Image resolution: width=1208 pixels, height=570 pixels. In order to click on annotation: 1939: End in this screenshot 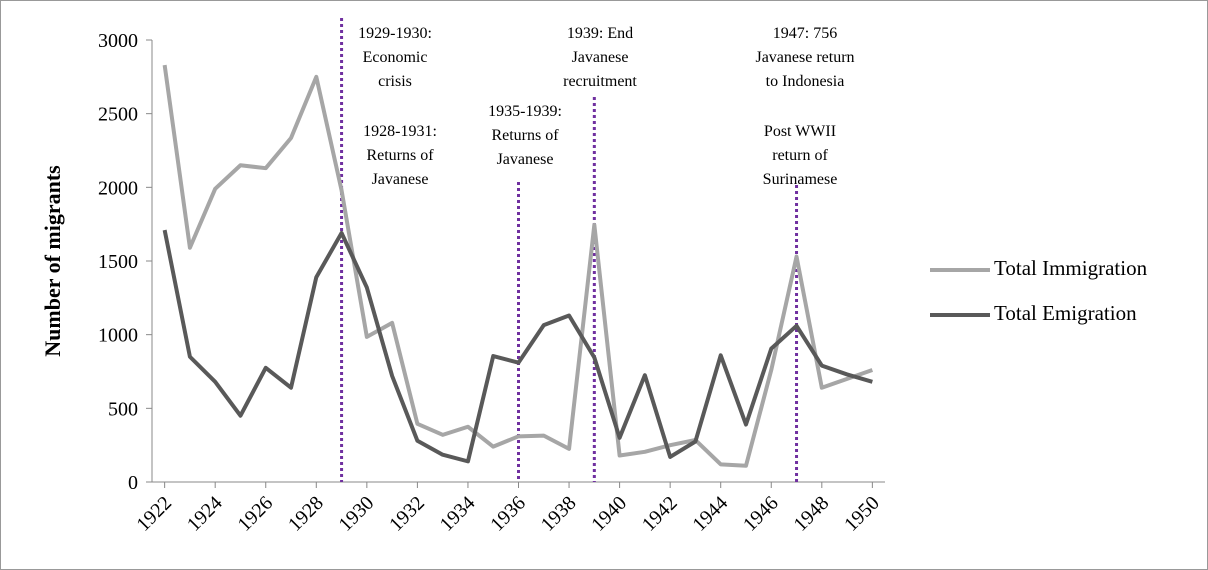, I will do `click(600, 33)`.